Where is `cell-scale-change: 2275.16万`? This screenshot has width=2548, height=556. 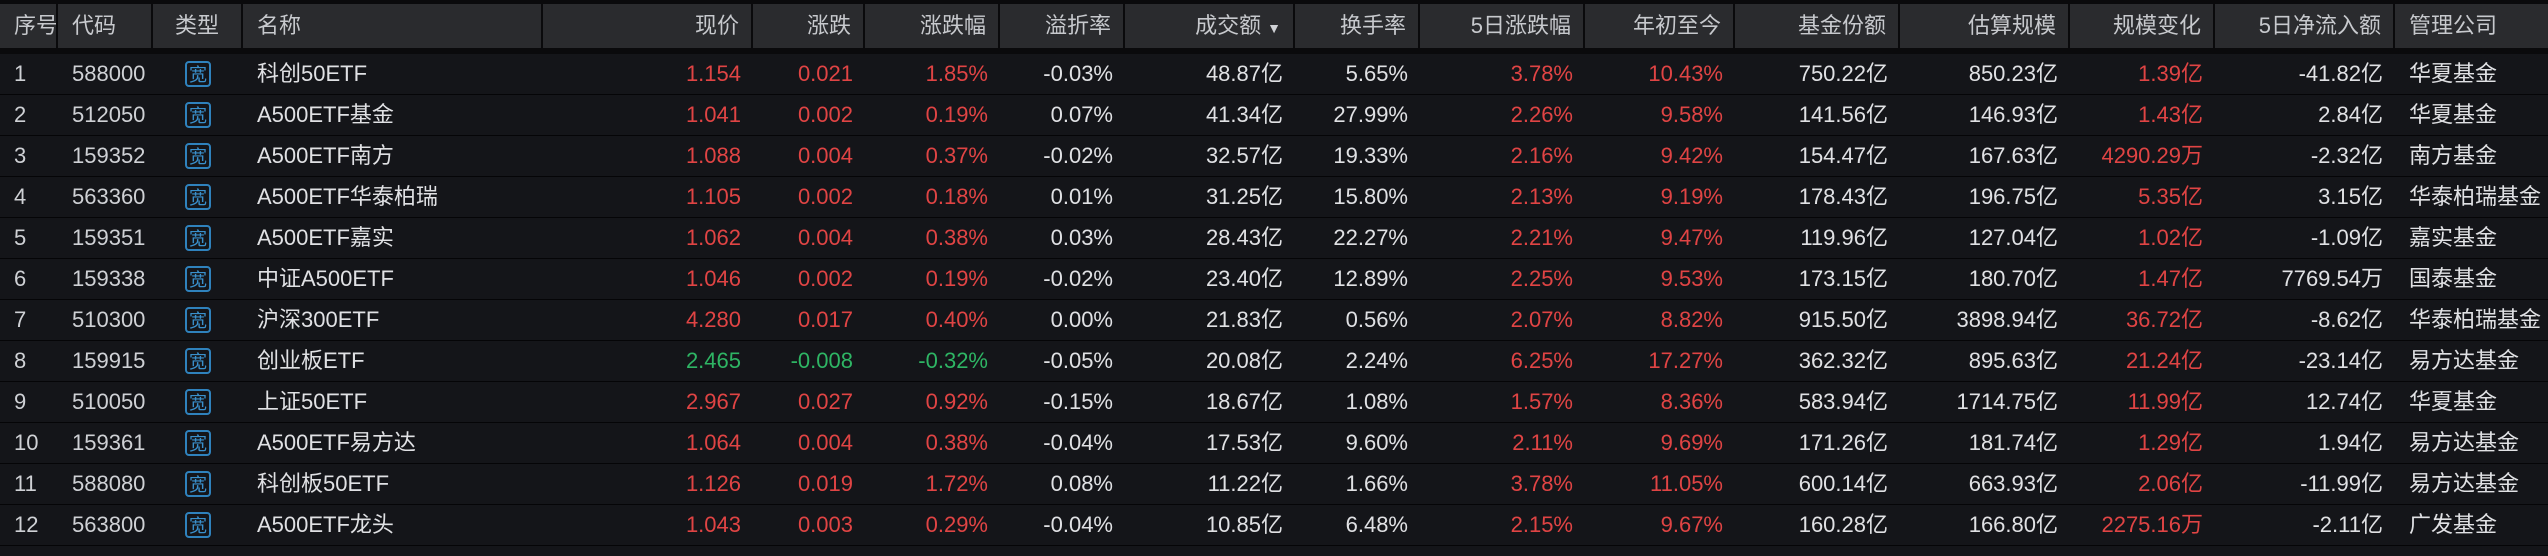 cell-scale-change: 2275.16万 is located at coordinates (2152, 524).